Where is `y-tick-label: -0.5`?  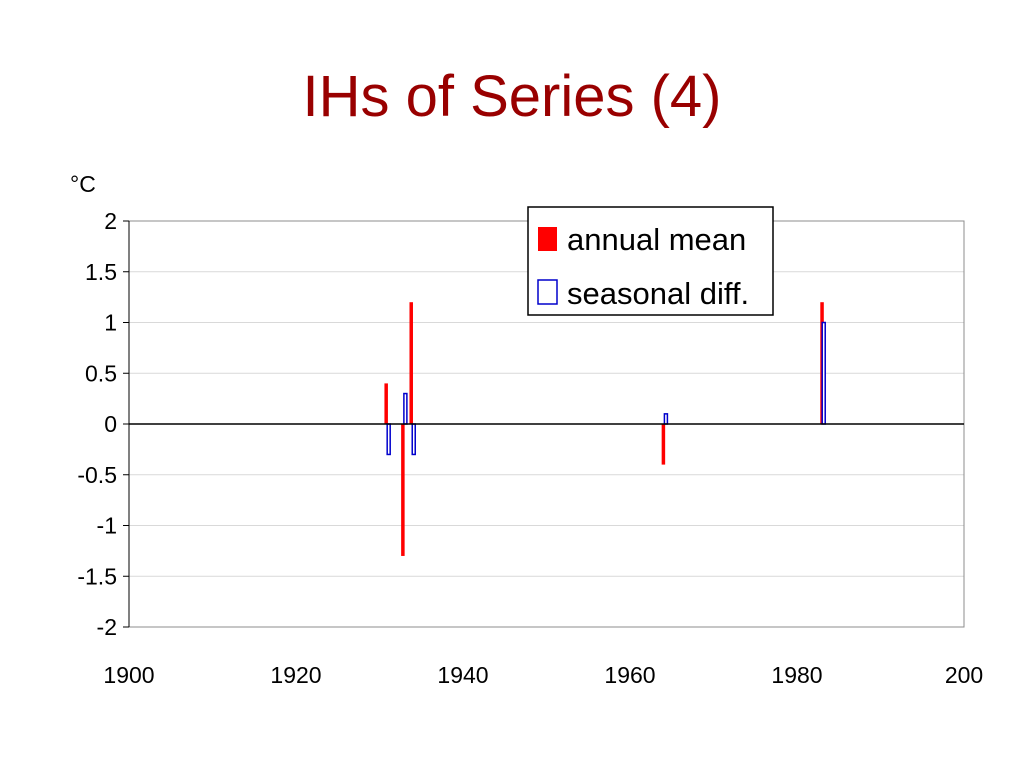
y-tick-label: -0.5 is located at coordinates (97, 475).